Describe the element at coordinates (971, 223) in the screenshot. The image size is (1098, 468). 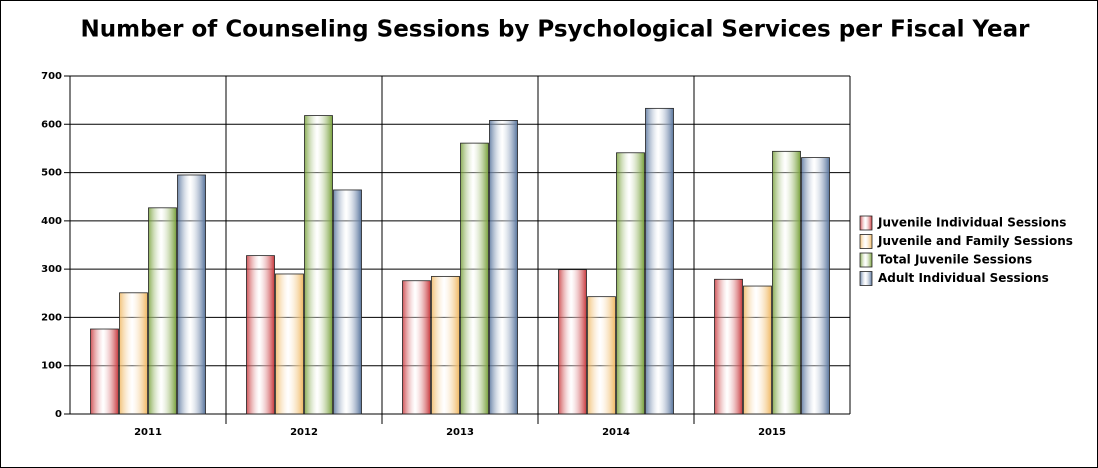
I see `legend-label: Juvenile Individual Sessions` at that location.